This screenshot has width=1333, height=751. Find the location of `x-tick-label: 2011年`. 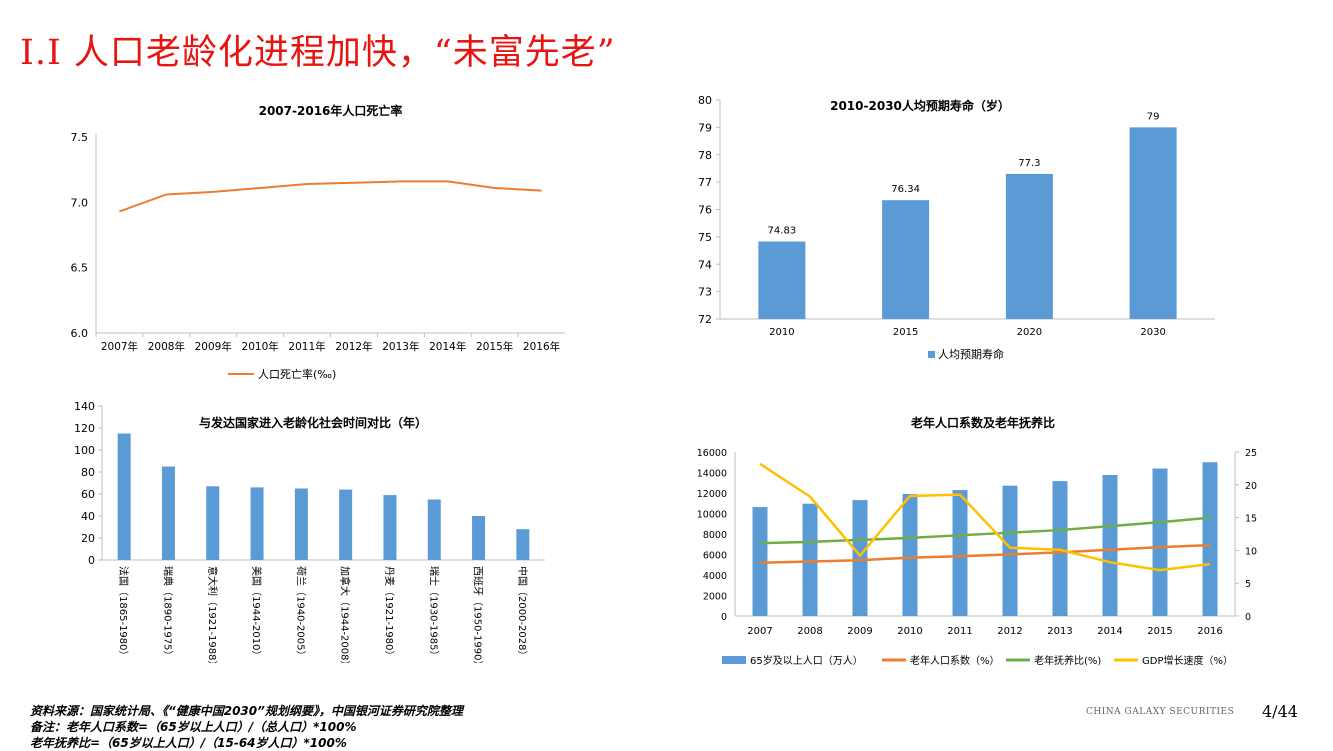

x-tick-label: 2011年 is located at coordinates (306, 346).